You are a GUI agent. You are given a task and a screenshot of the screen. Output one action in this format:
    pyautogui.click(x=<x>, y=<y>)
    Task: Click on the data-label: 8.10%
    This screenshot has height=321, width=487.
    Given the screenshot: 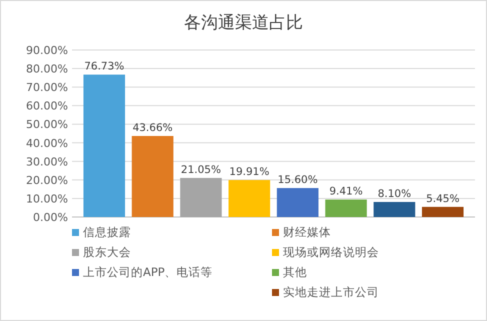 What is the action you would take?
    pyautogui.click(x=395, y=194)
    